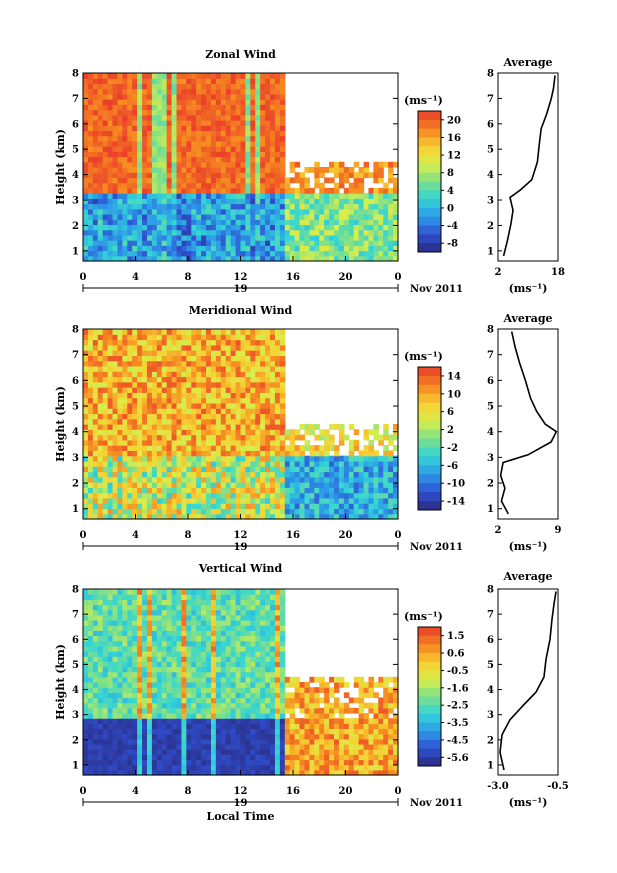  What do you see at coordinates (398, 277) in the screenshot?
I see `x-tick-label: 0` at bounding box center [398, 277].